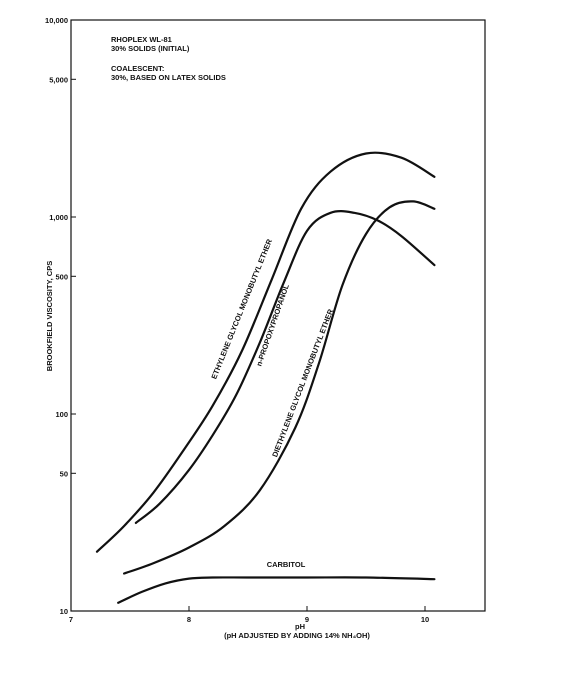  What do you see at coordinates (49, 316) in the screenshot?
I see `y-axis-label: BROOKFIELD VISCOSITY, CPS` at bounding box center [49, 316].